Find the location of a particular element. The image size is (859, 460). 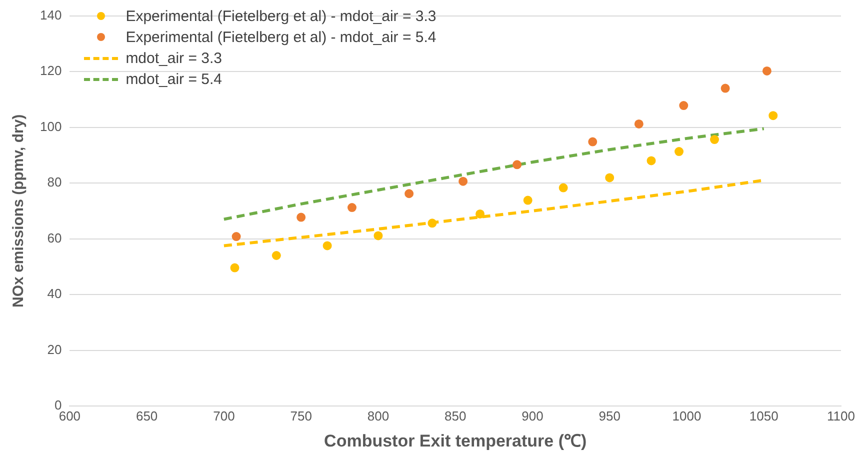

y-tick-label: 120 is located at coordinates (51, 70).